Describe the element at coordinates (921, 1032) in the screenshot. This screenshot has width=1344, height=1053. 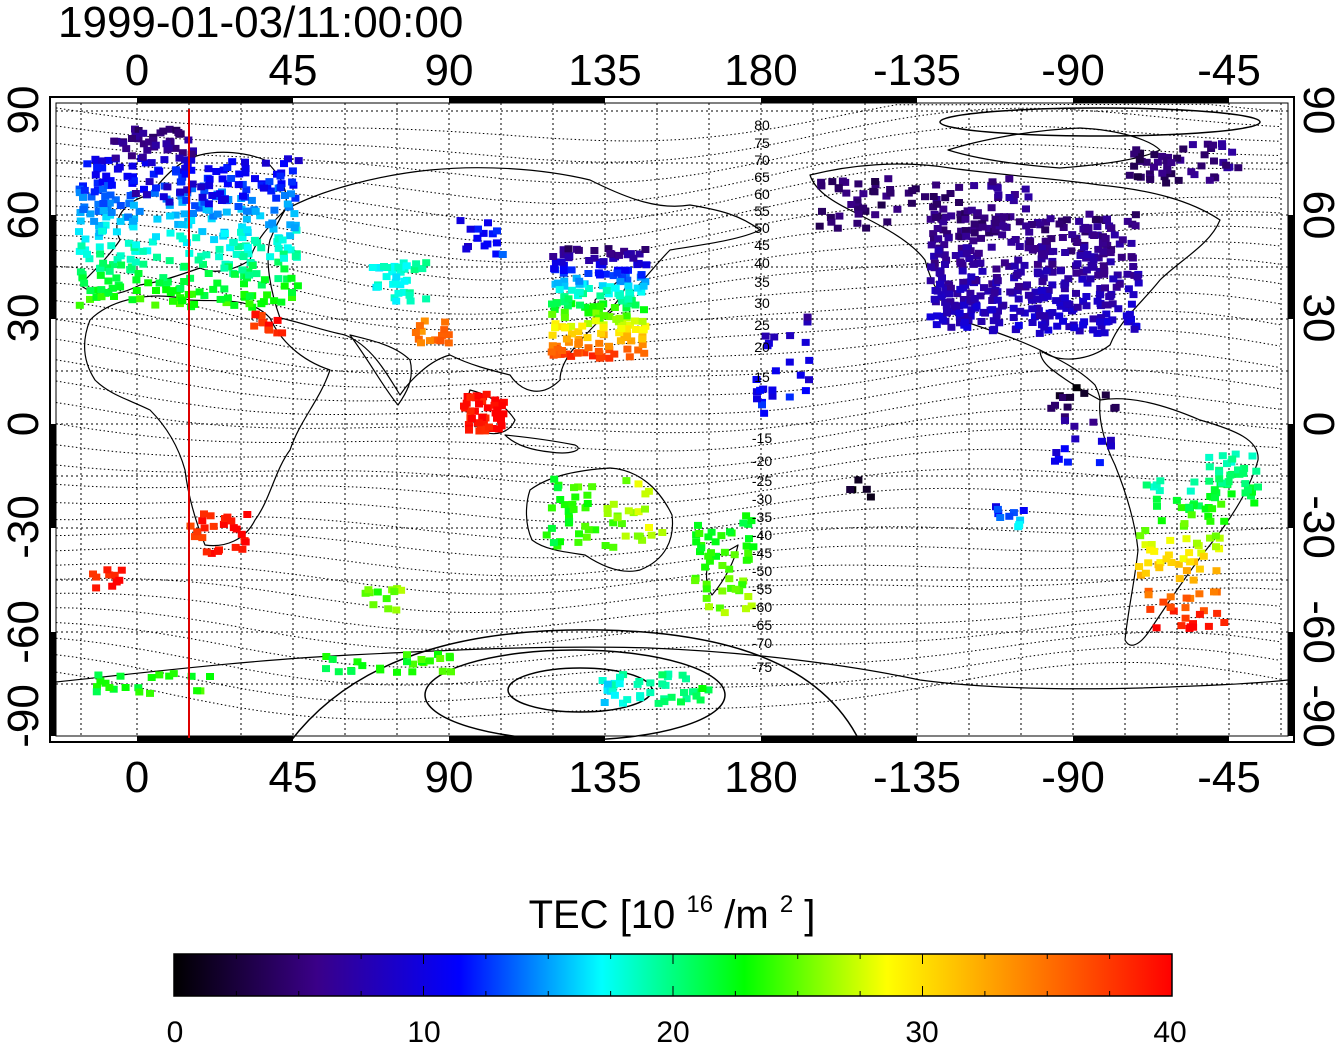
I see `colorbar-tick-label: 30` at that location.